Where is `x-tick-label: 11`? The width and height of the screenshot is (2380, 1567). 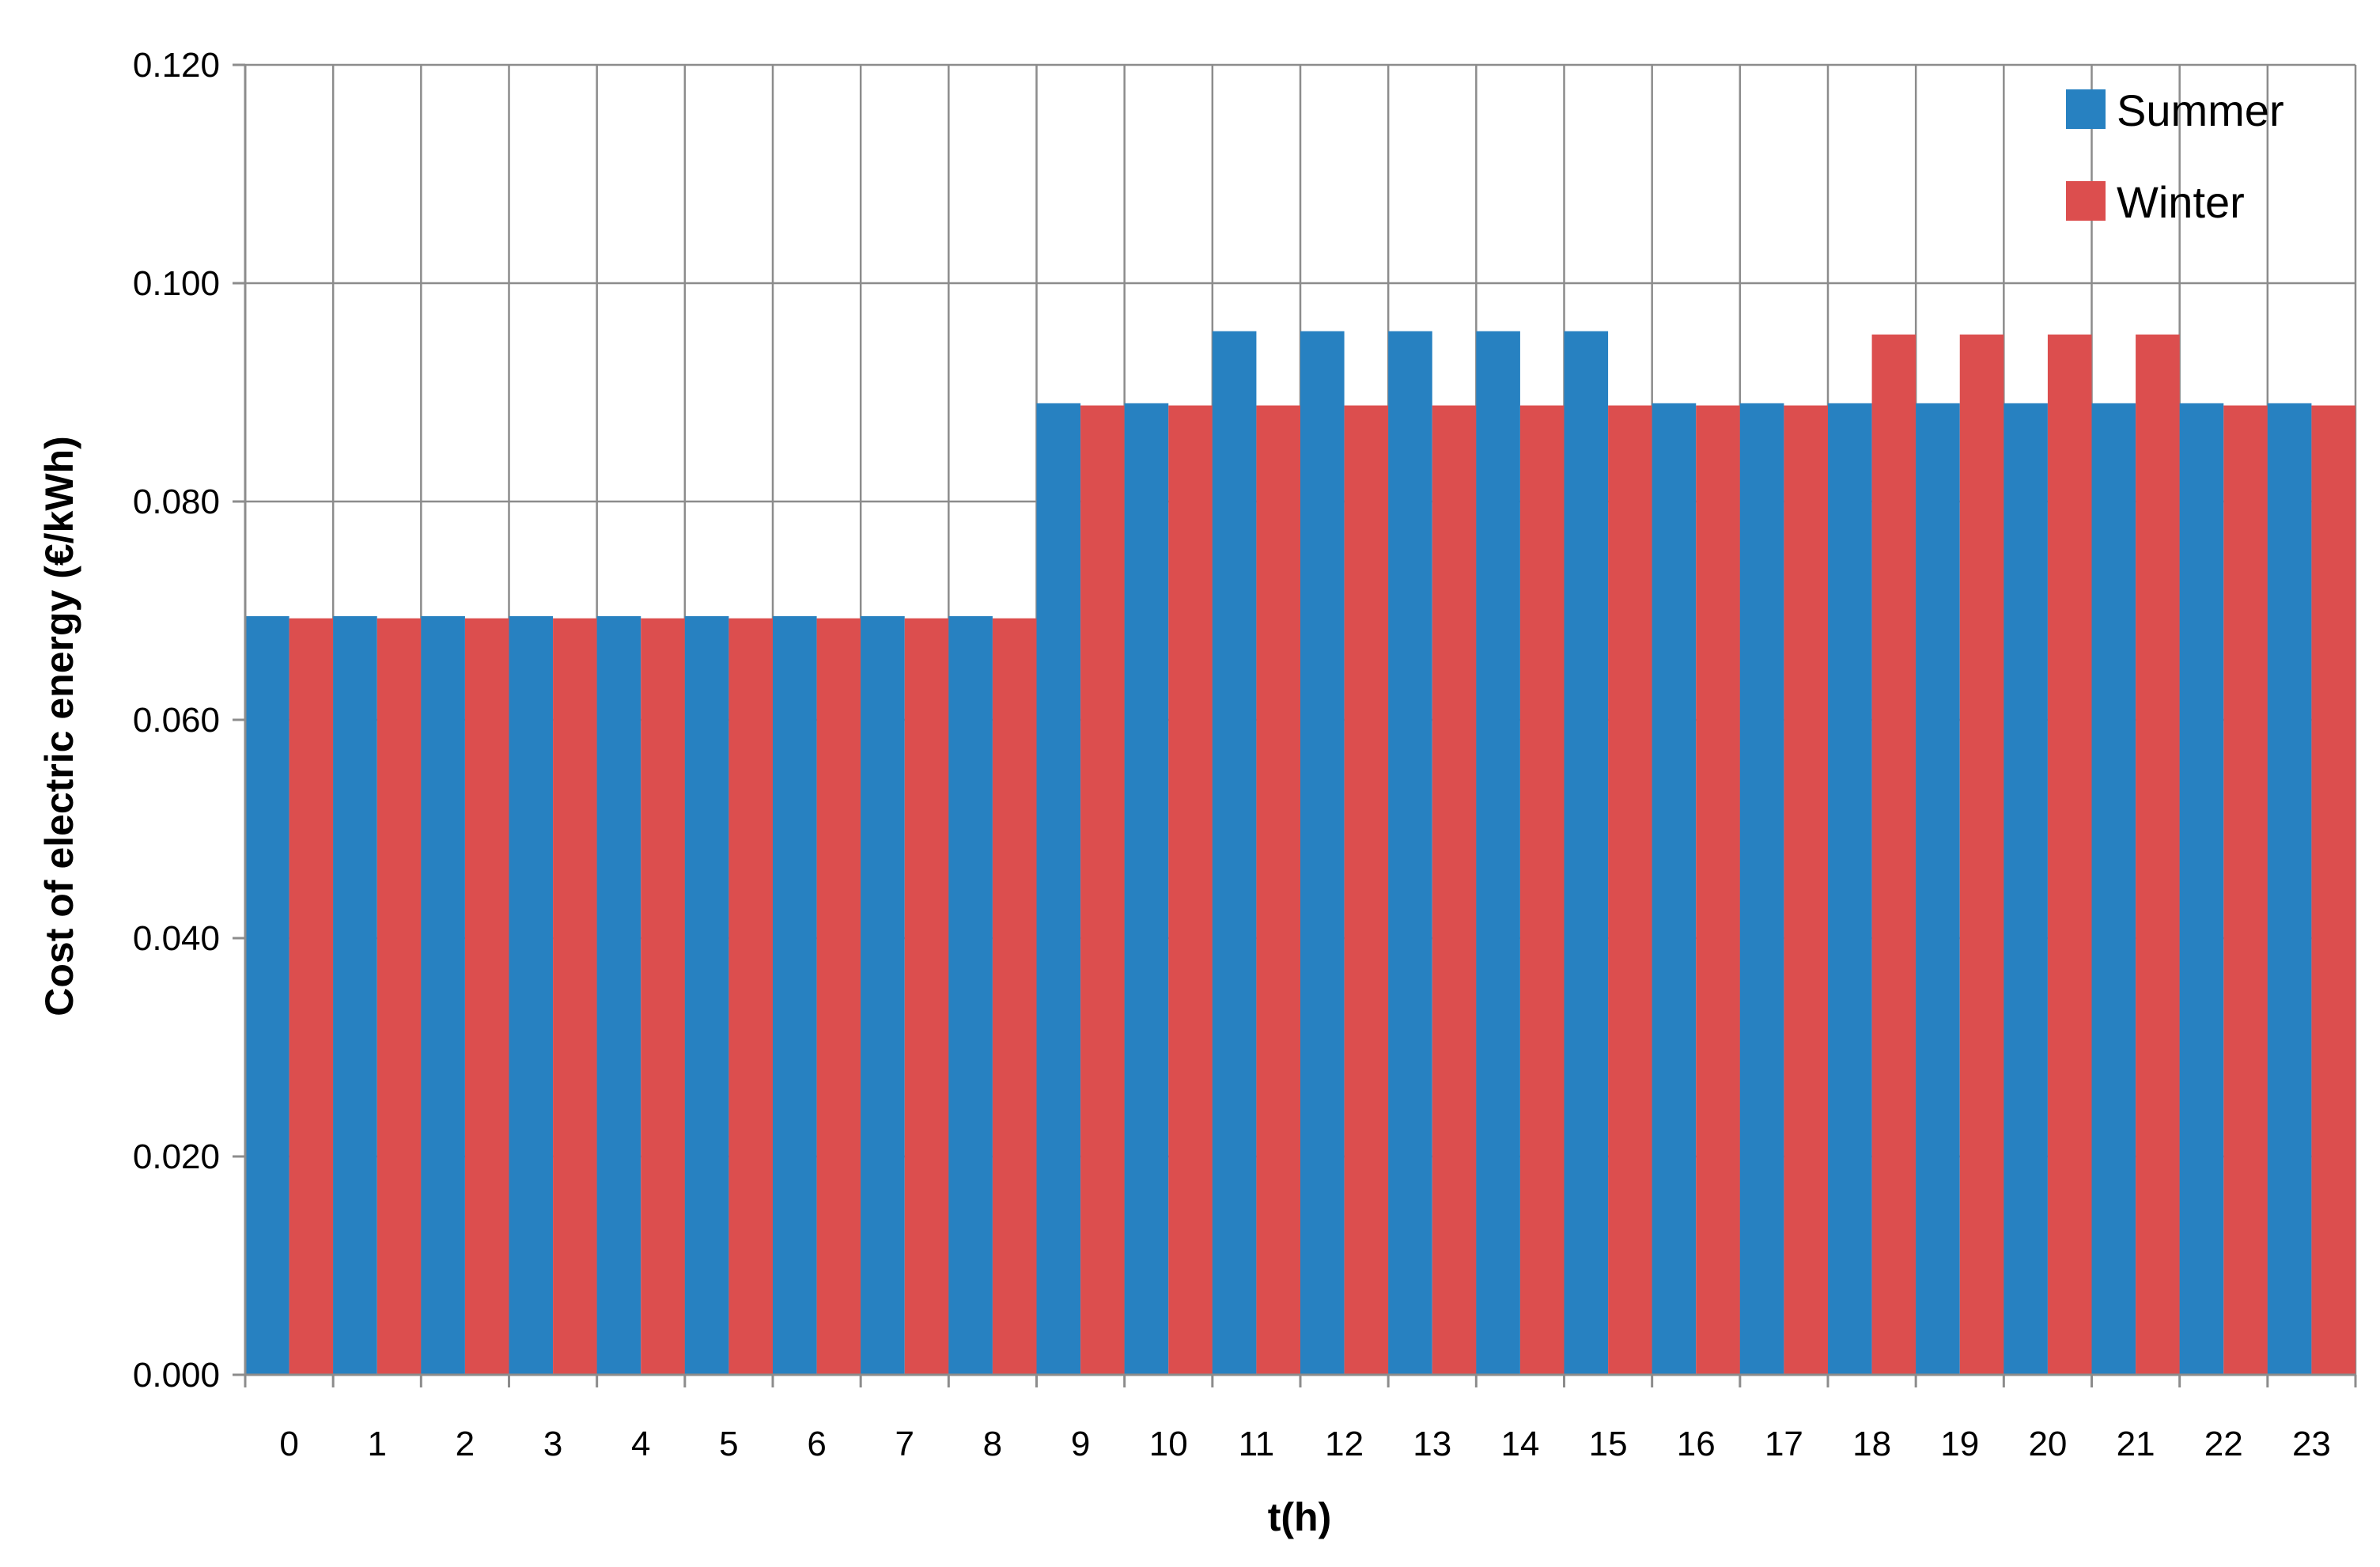
x-tick-label: 11 is located at coordinates (1257, 1444).